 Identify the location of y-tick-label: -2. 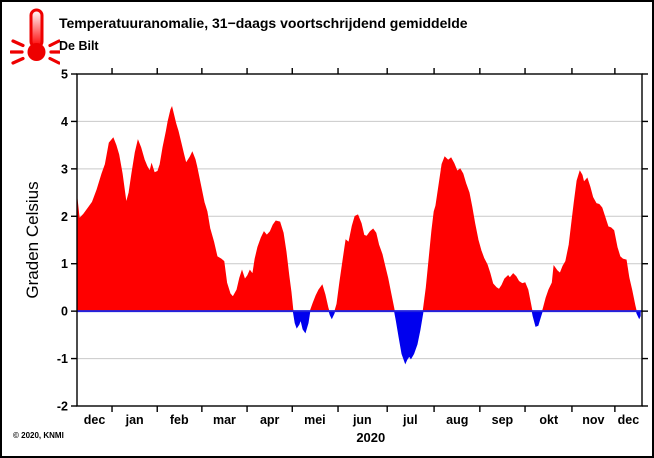
(62, 407).